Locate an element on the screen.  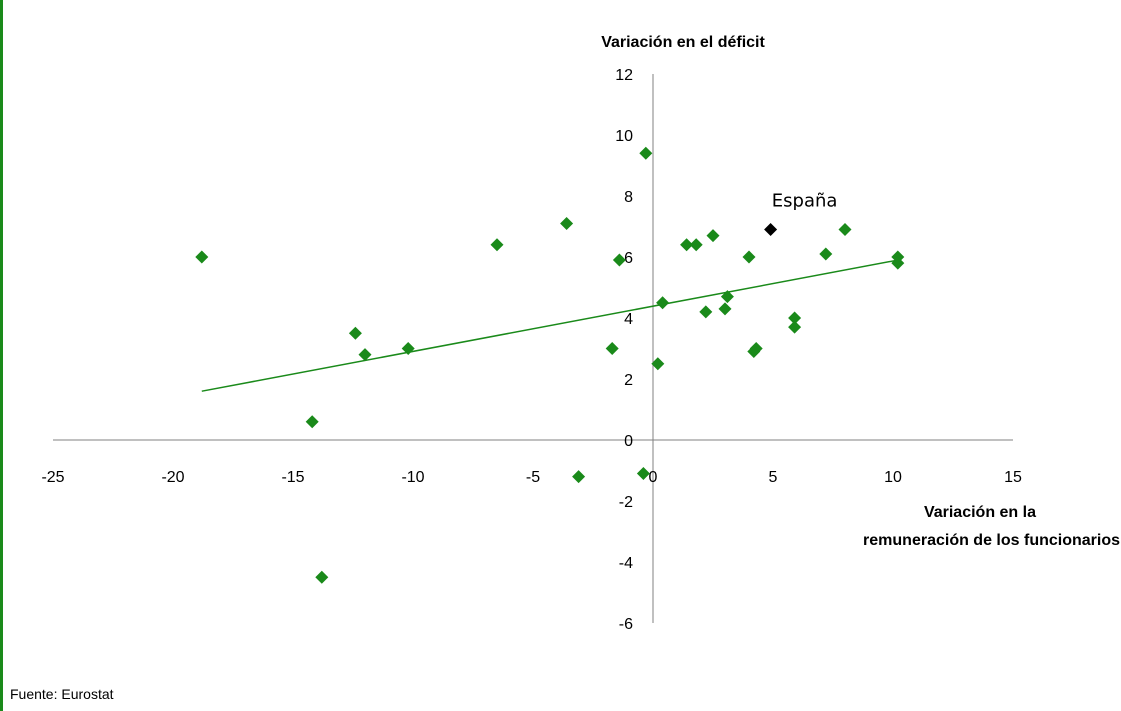
x-tick-label: -10 is located at coordinates (412, 477).